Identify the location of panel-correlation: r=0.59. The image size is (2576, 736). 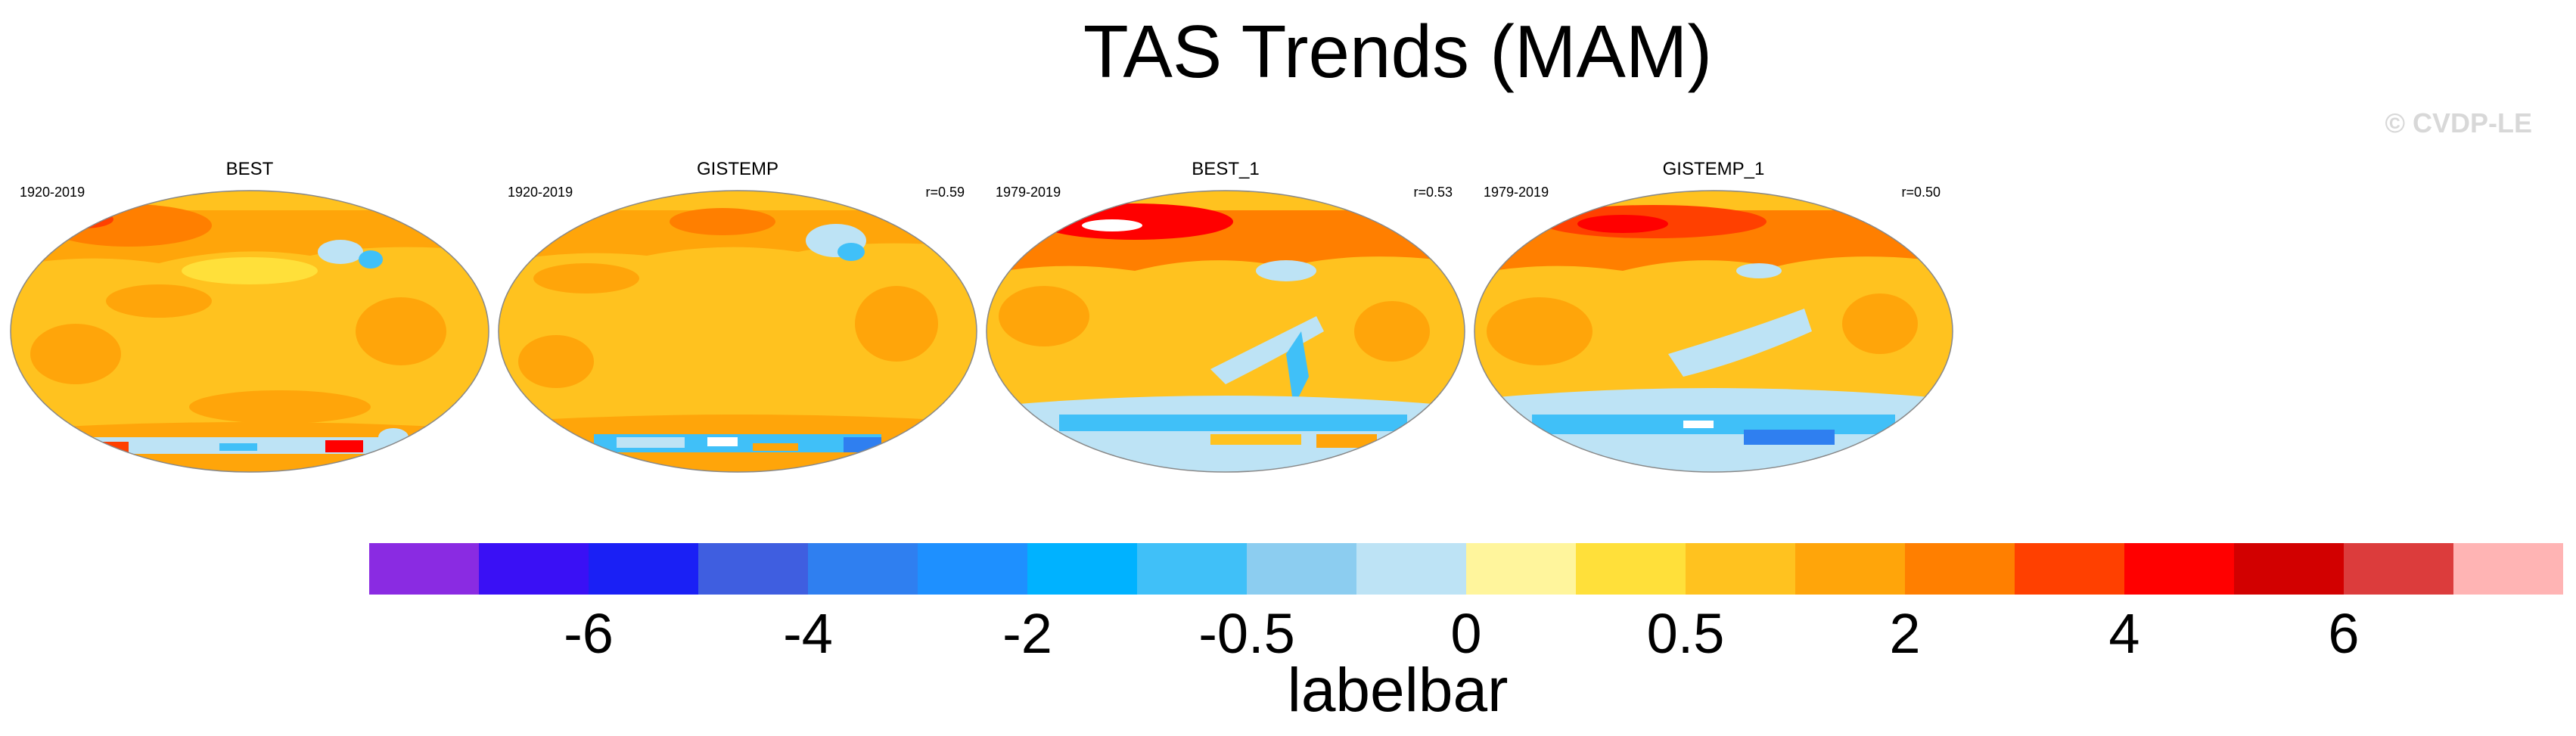
(945, 192).